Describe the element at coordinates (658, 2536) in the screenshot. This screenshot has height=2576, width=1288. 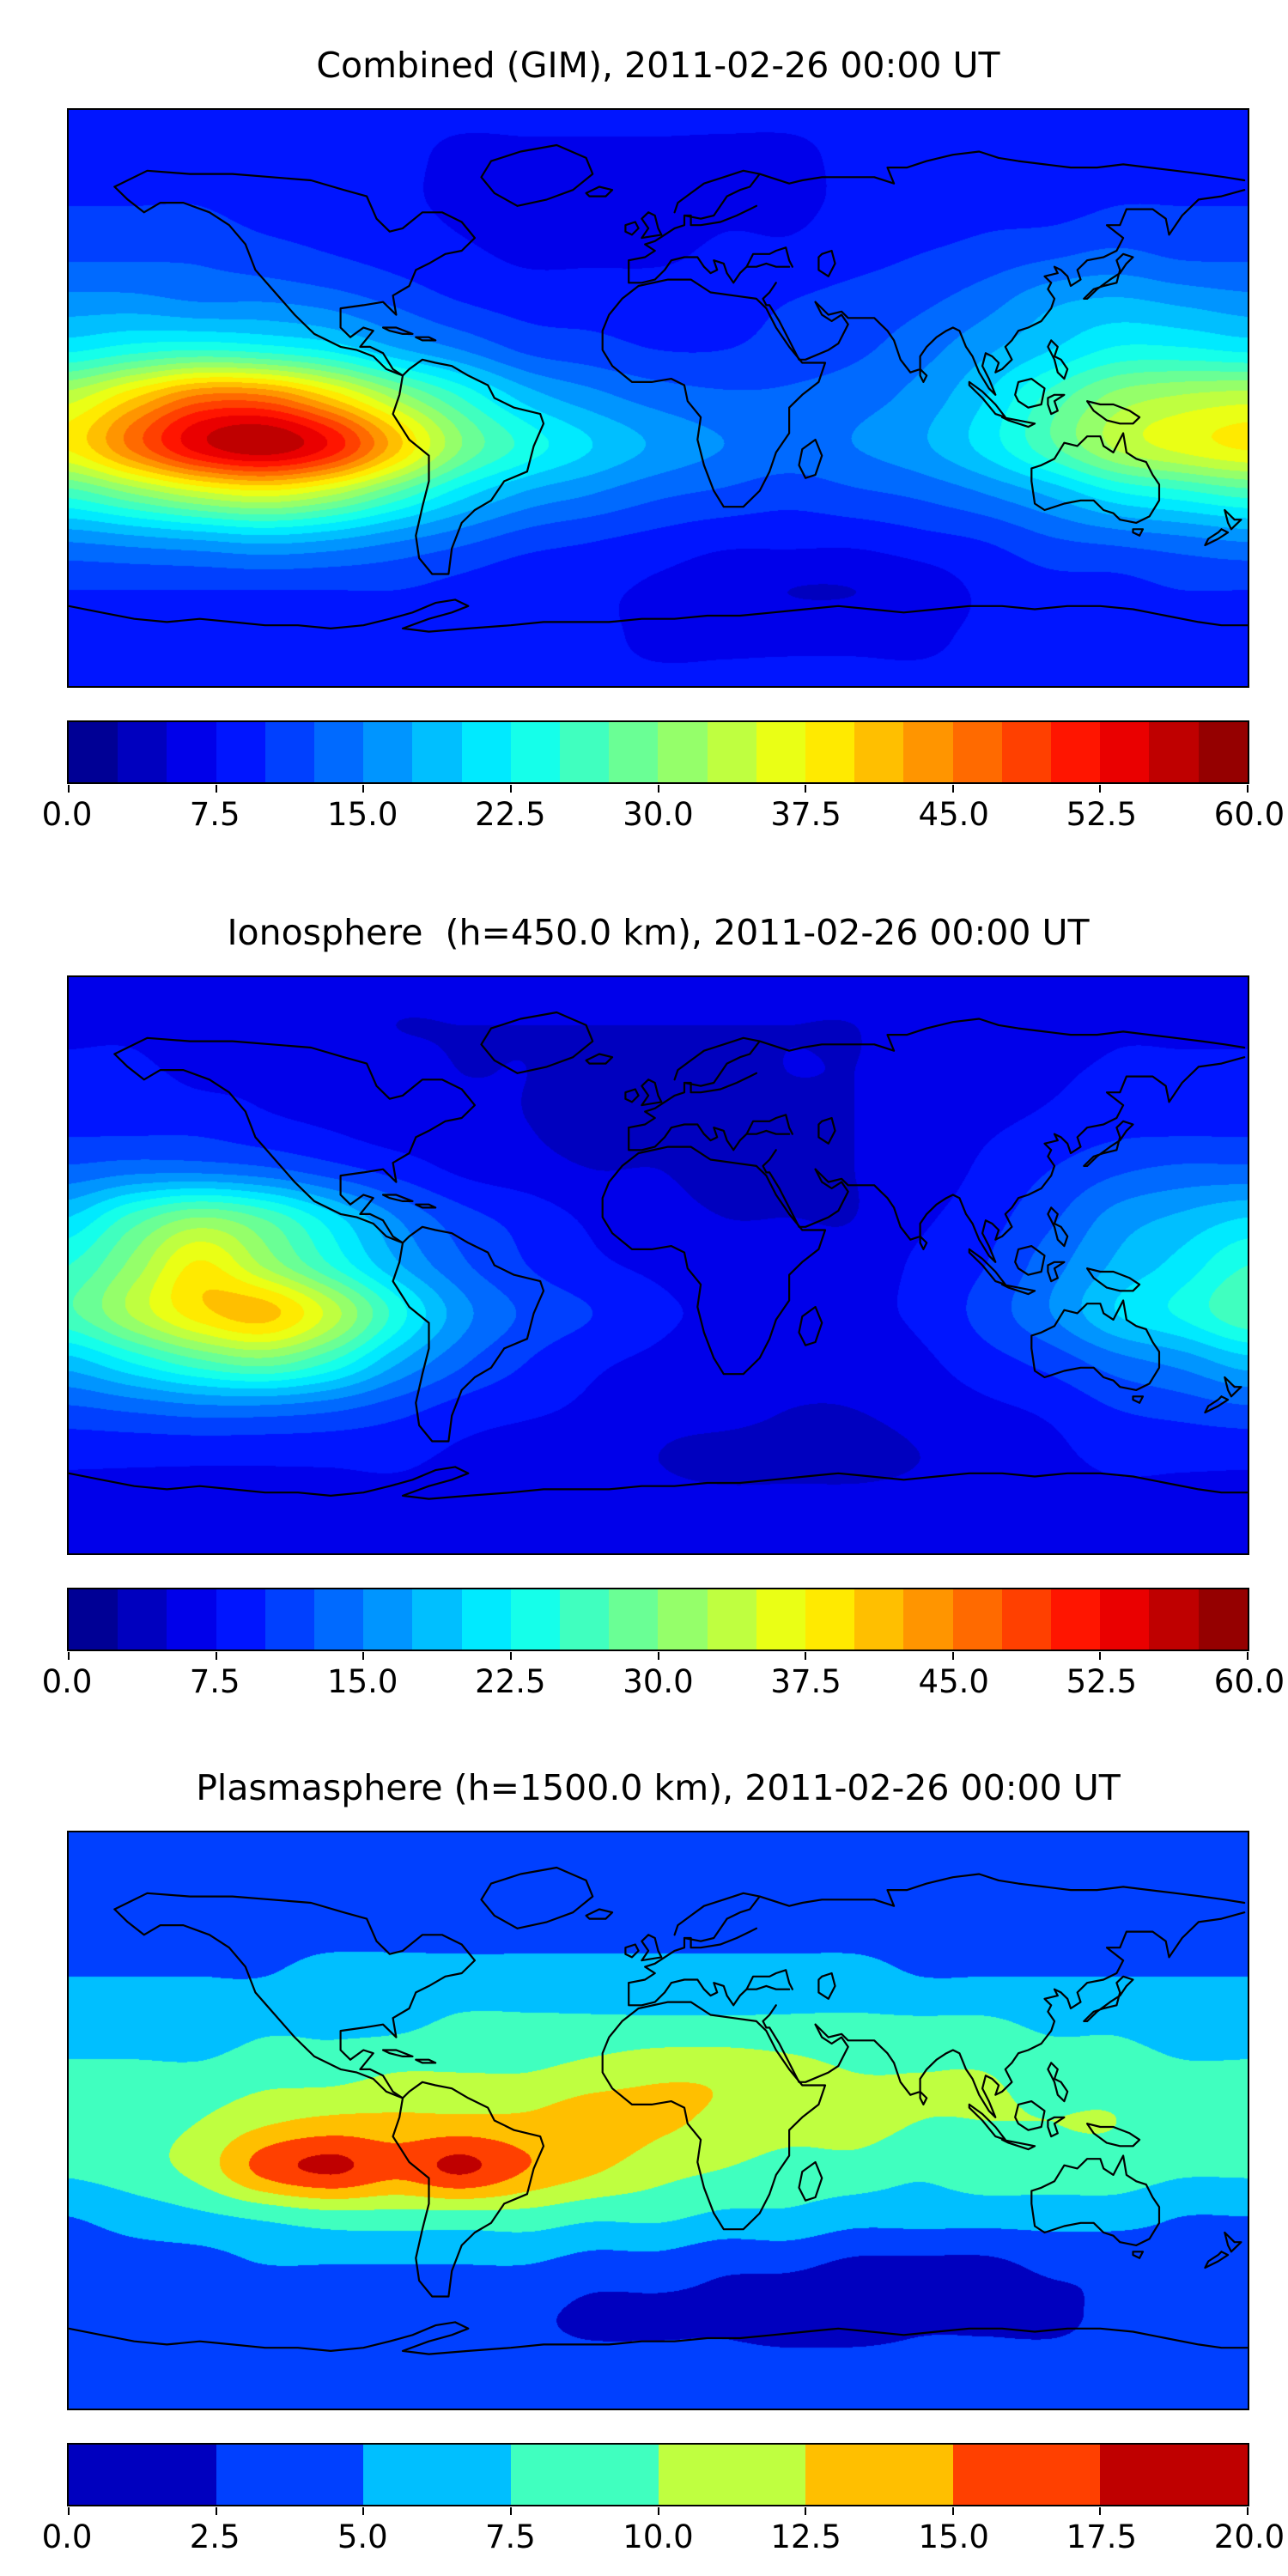
I see `colorbar-tick-label: 10.0` at that location.